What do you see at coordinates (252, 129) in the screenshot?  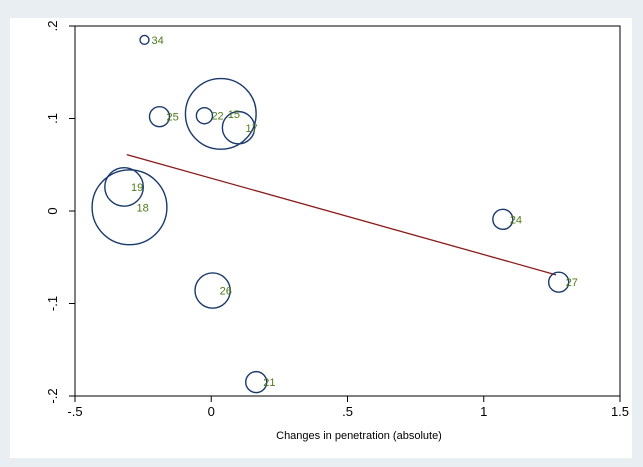 I see `point-label: 17` at bounding box center [252, 129].